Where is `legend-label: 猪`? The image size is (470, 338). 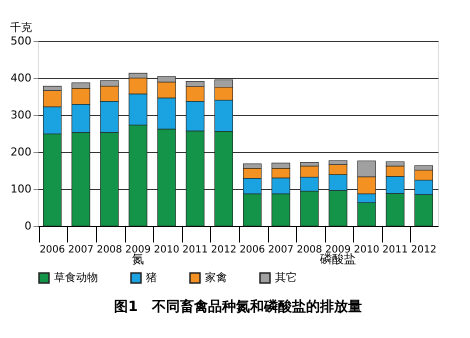
legend-label: 猪 is located at coordinates (151, 277).